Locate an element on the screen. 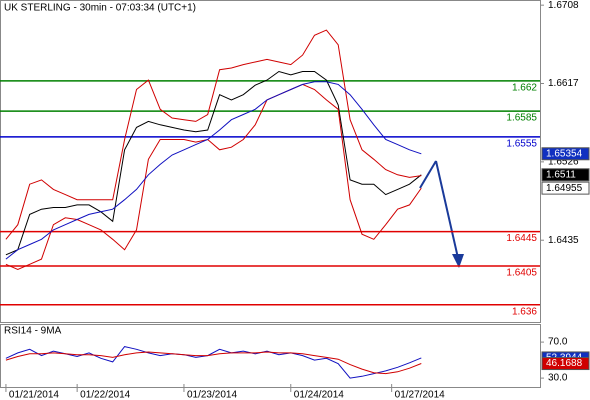  x-tick-label: 01/24/2014 is located at coordinates (319, 395).